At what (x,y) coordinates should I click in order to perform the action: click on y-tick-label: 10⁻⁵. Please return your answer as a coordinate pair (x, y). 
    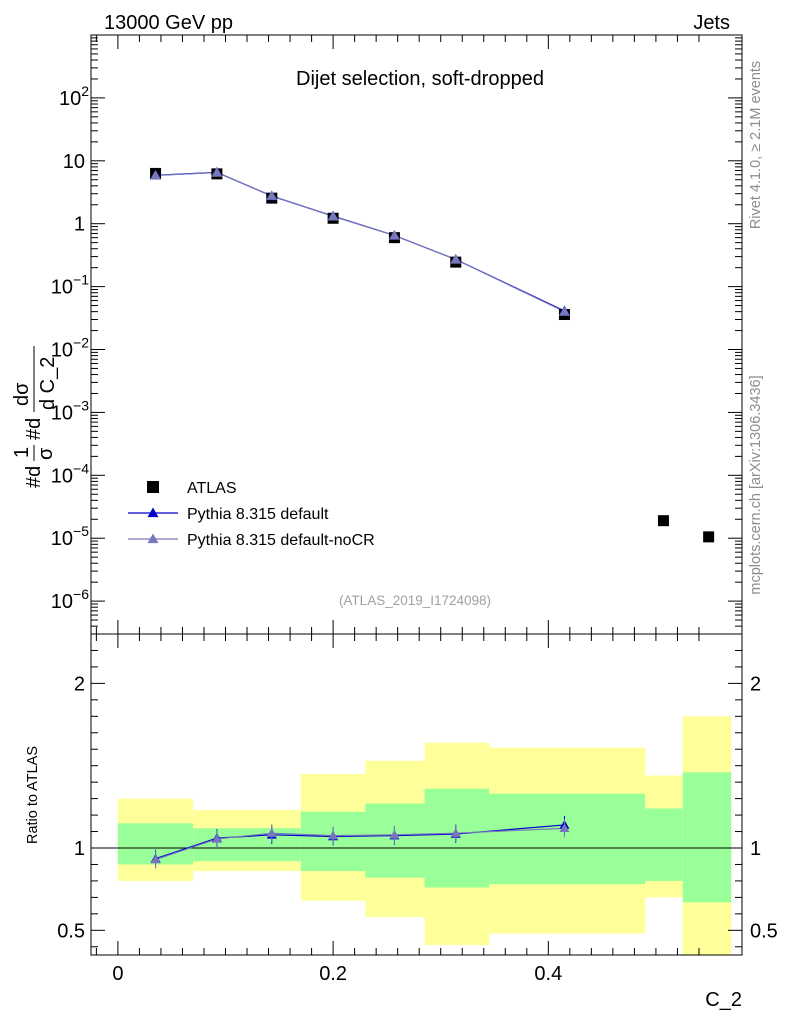
    Looking at the image, I should click on (70, 536).